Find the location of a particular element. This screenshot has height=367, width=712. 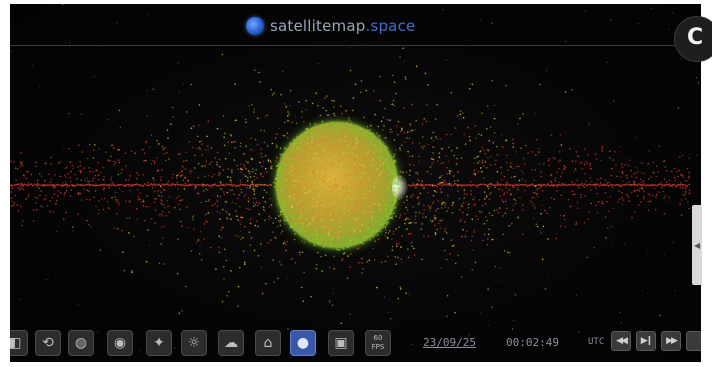

orbit-icon: ⟲ is located at coordinates (48, 343).